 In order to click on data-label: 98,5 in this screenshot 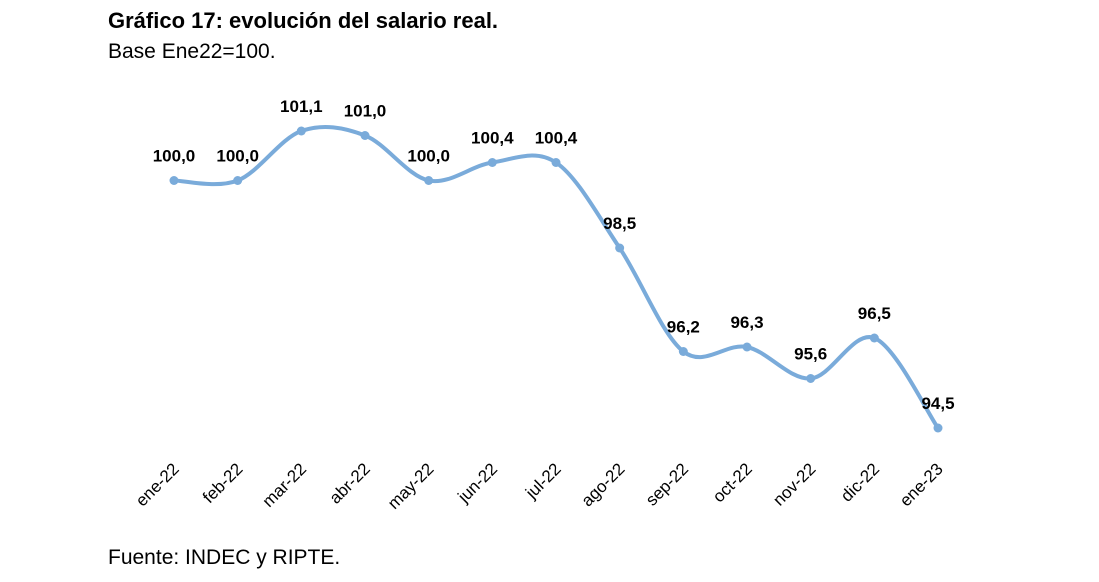, I will do `click(619, 223)`.